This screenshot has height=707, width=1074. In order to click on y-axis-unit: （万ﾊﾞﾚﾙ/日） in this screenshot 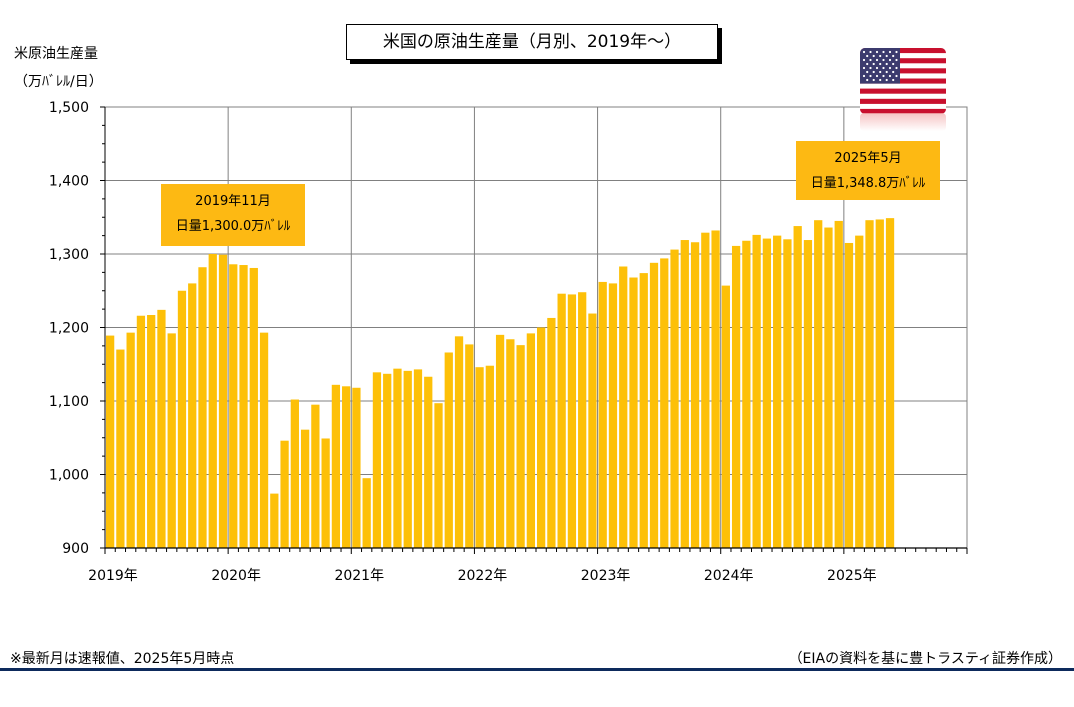, I will do `click(58, 82)`.